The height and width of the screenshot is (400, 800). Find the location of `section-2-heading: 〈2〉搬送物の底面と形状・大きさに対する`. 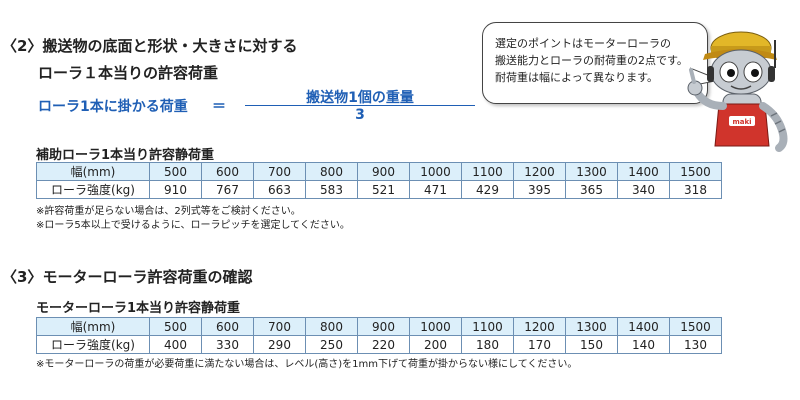

section-2-heading: 〈2〉搬送物の底面と形状・大きさに対する is located at coordinates (149, 45).